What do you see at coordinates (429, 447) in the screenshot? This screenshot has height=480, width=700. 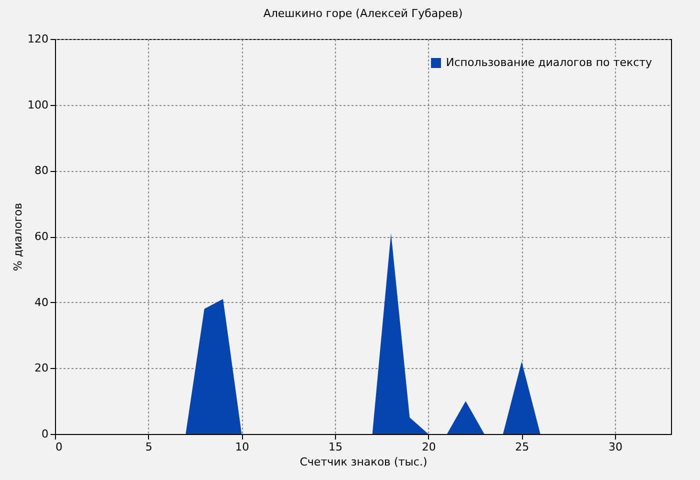 I see `x-tick-label: 20` at bounding box center [429, 447].